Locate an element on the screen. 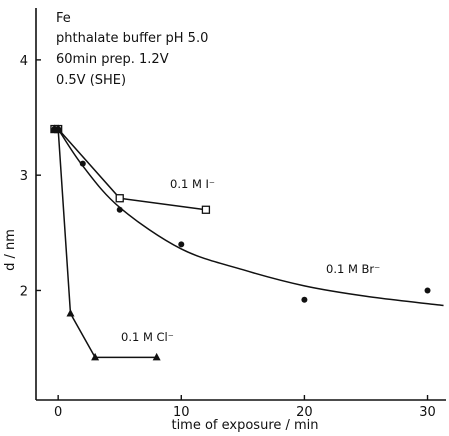  y-tick-label: 3 is located at coordinates (24, 176).